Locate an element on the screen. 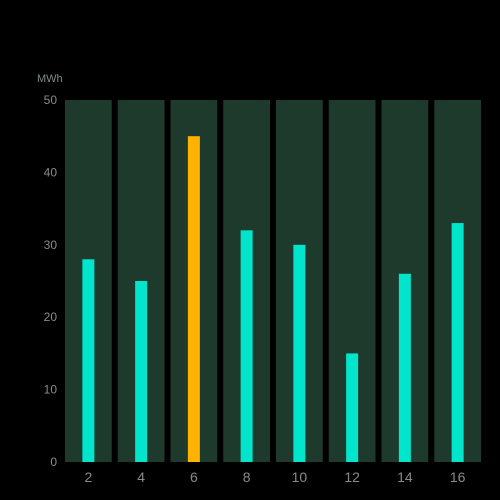 Image resolution: width=500 pixels, height=500 pixels. x-tick-label: 10 is located at coordinates (300, 477).